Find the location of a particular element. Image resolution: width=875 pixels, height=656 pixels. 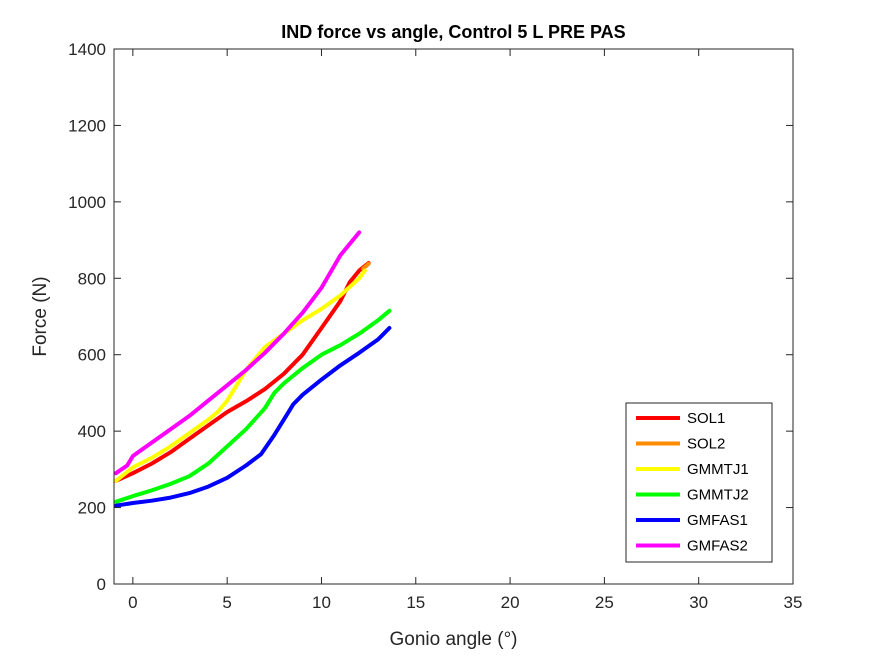

y-tick-label: 1400 is located at coordinates (87, 49).